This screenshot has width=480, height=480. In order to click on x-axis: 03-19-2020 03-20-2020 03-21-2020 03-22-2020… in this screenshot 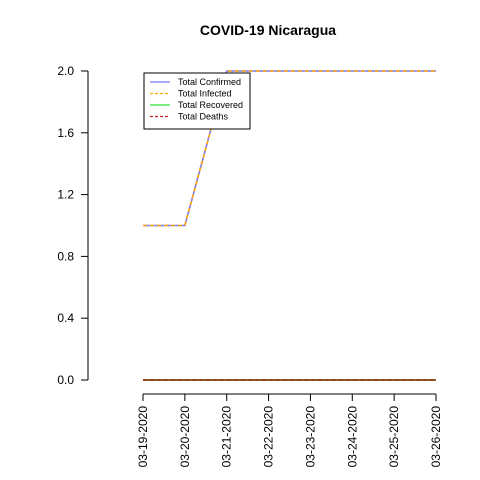, I will do `click(289, 430)`.